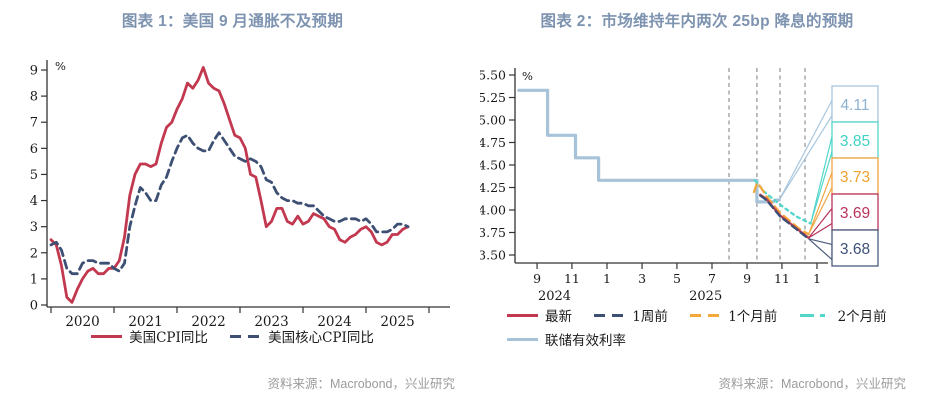  What do you see at coordinates (854, 105) in the screenshot?
I see `callout-value: 4.11` at bounding box center [854, 105].